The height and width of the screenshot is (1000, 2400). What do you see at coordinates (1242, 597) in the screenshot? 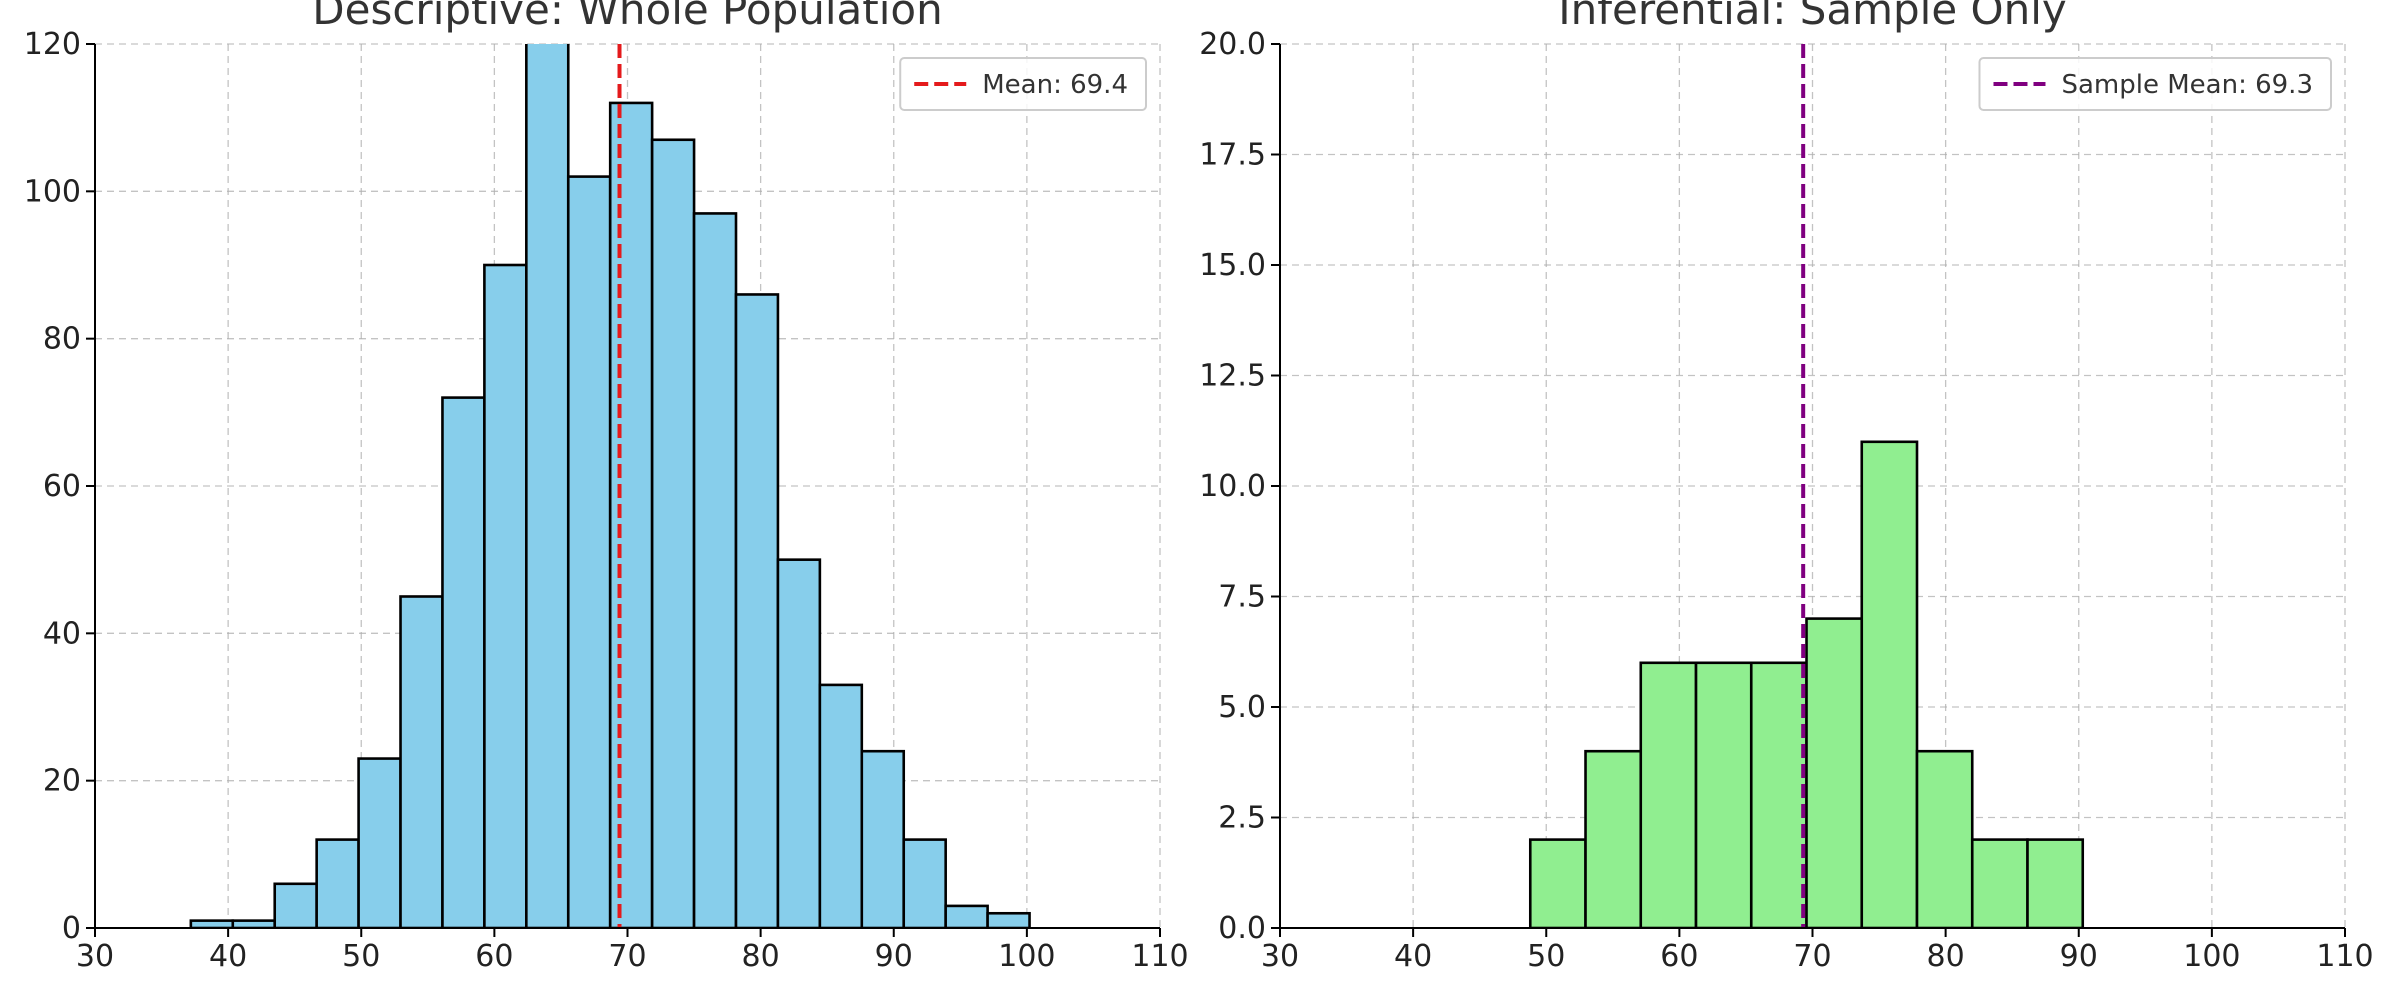
I see `y-tick-label: 7.5` at bounding box center [1242, 597].